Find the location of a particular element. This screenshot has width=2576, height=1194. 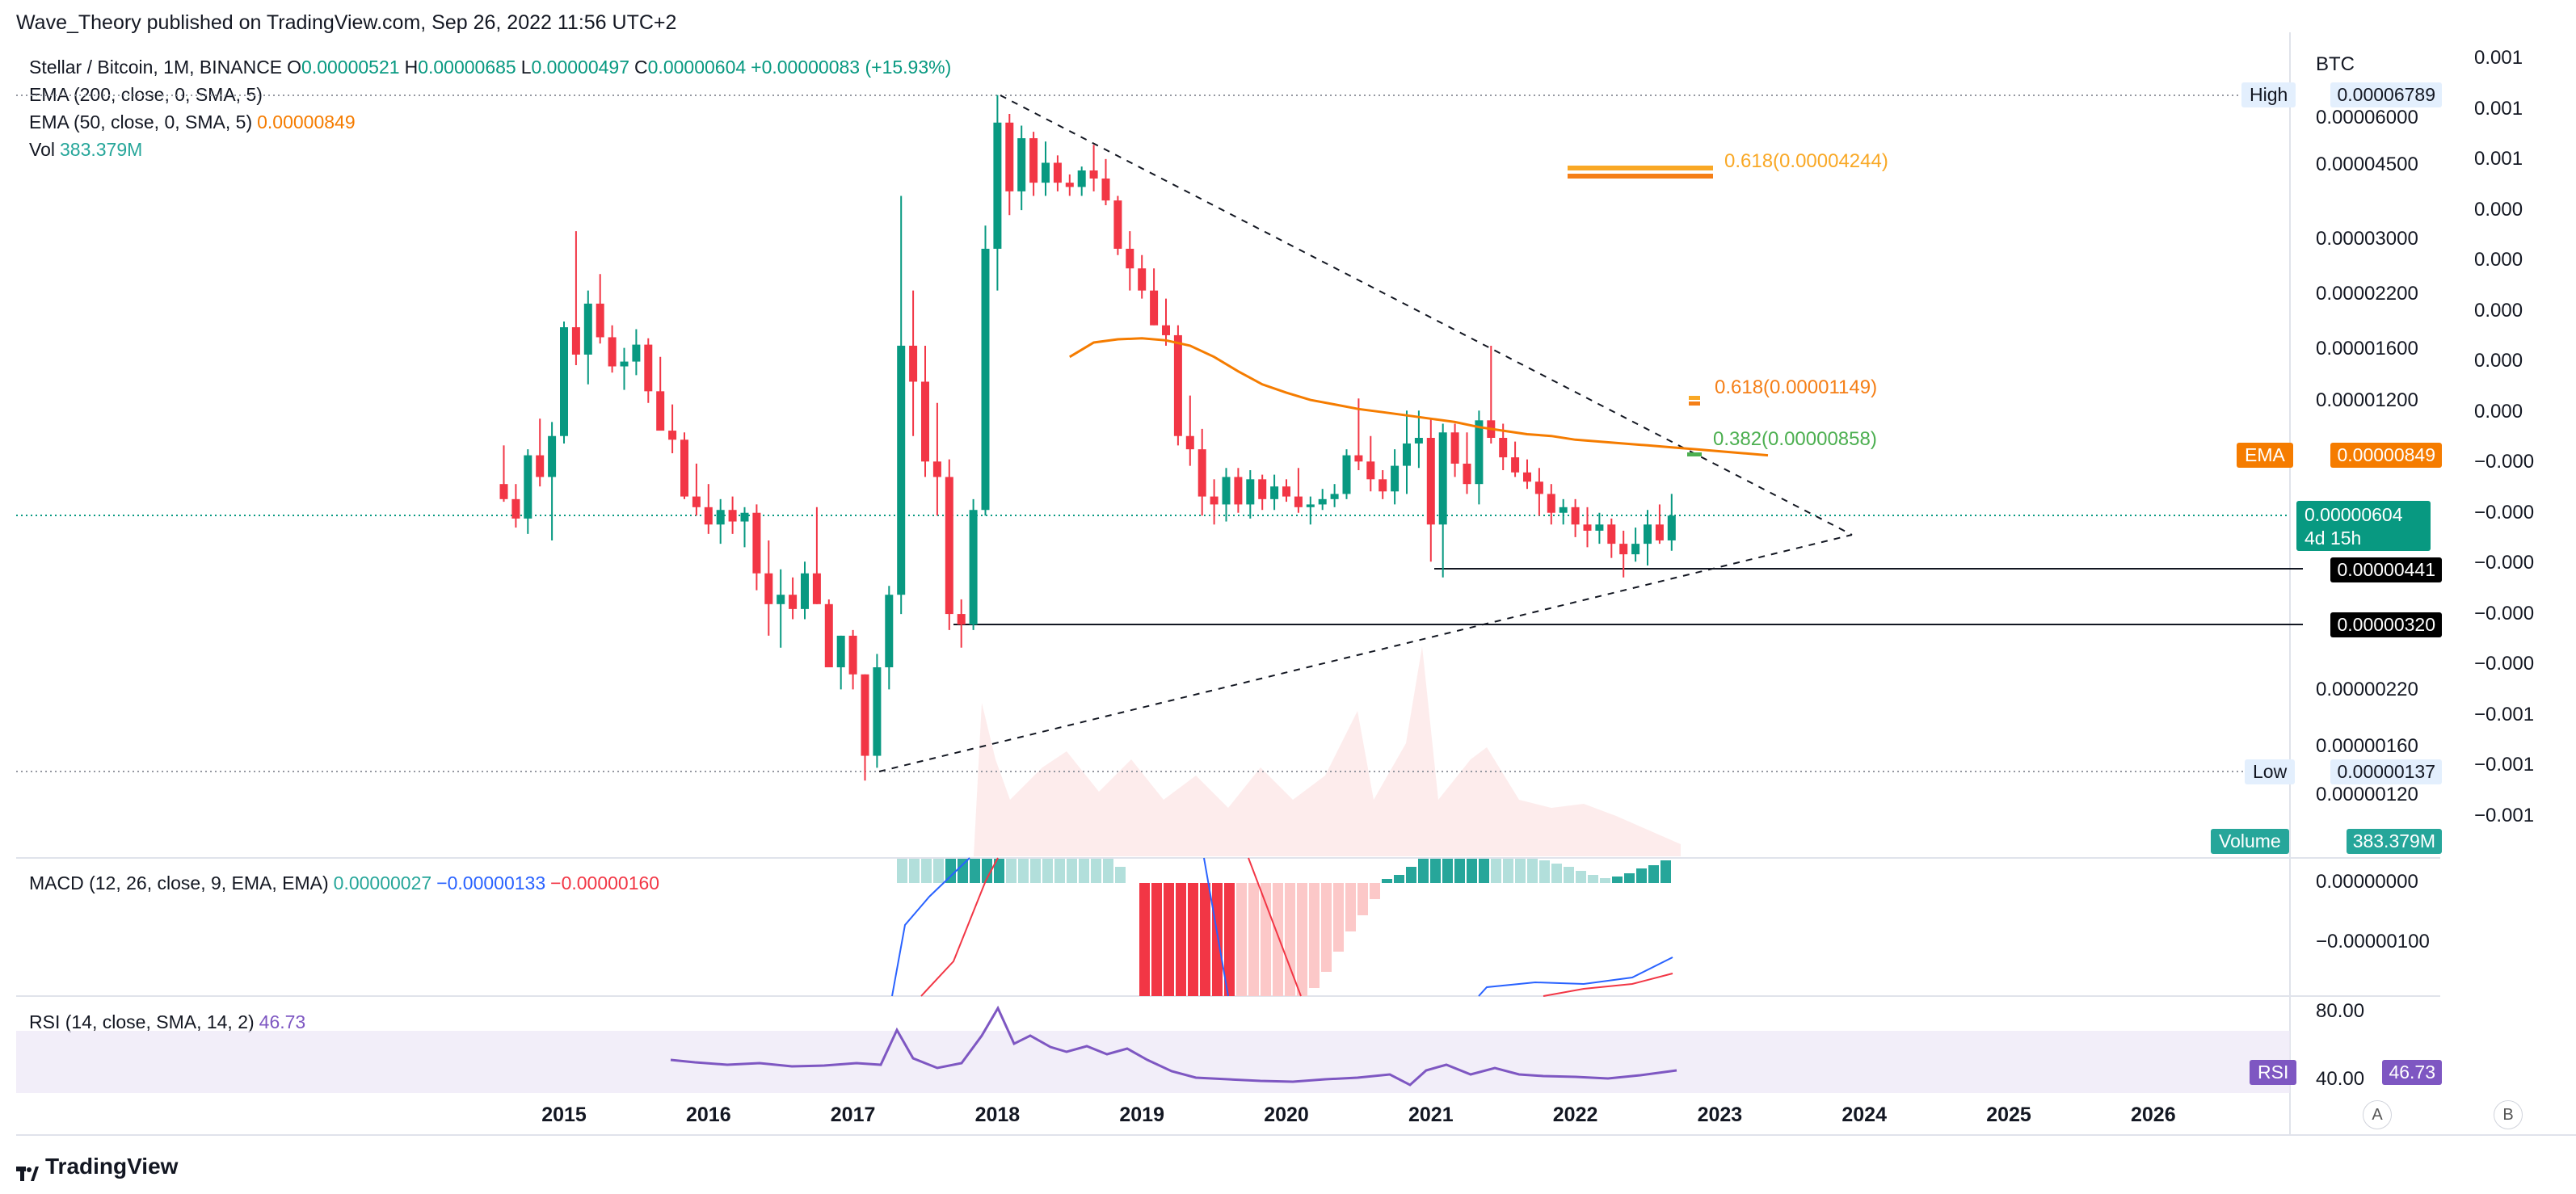

price-tick: 0.00003000 is located at coordinates (2367, 239).